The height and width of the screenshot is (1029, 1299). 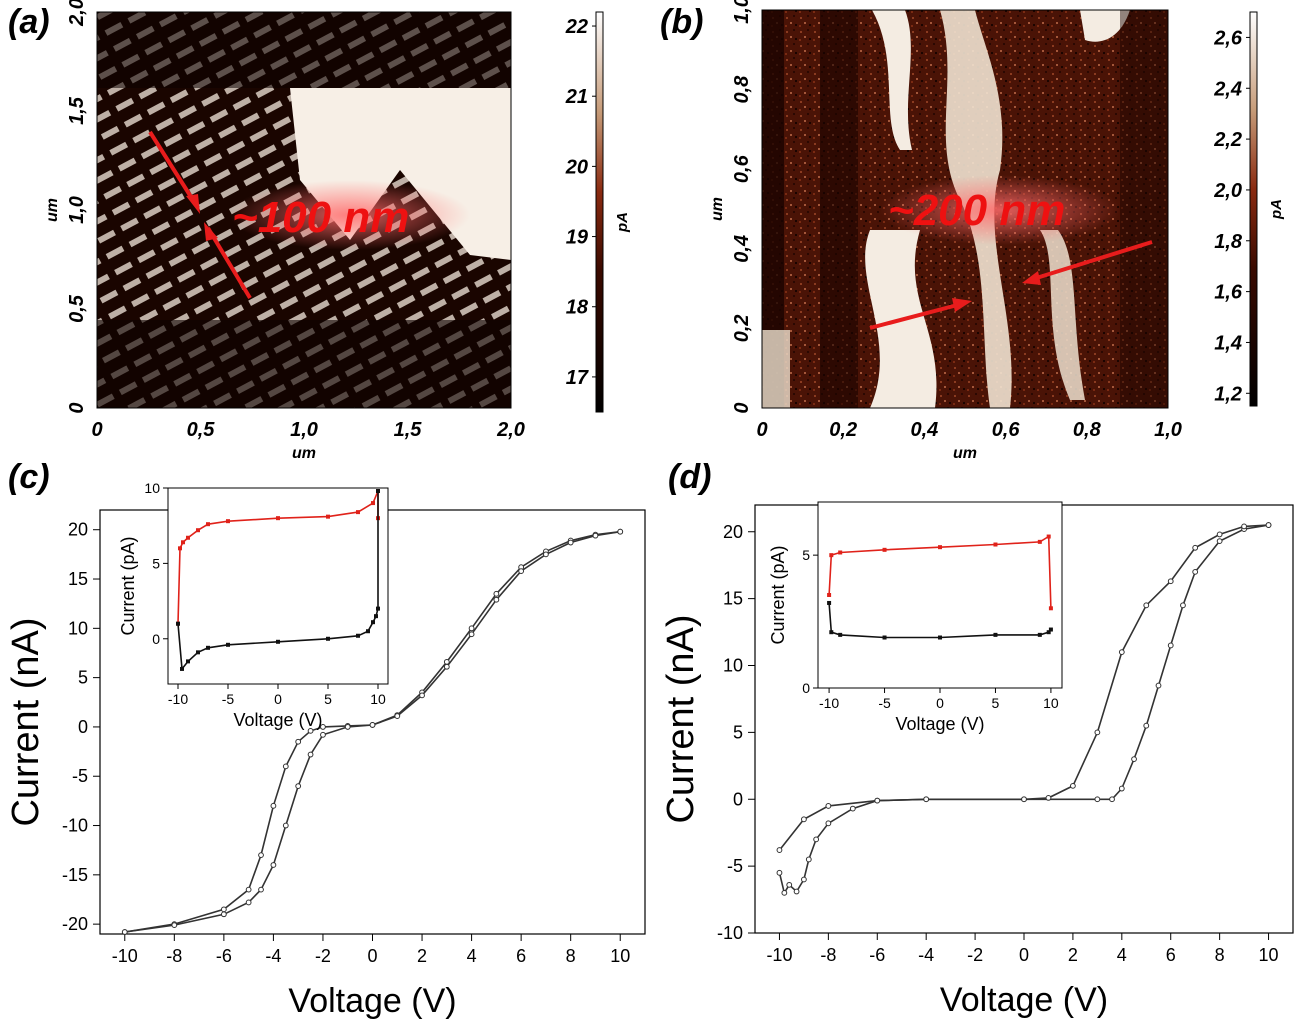 What do you see at coordinates (733, 532) in the screenshot?
I see `chart-d-y-tick-label: 20` at bounding box center [733, 532].